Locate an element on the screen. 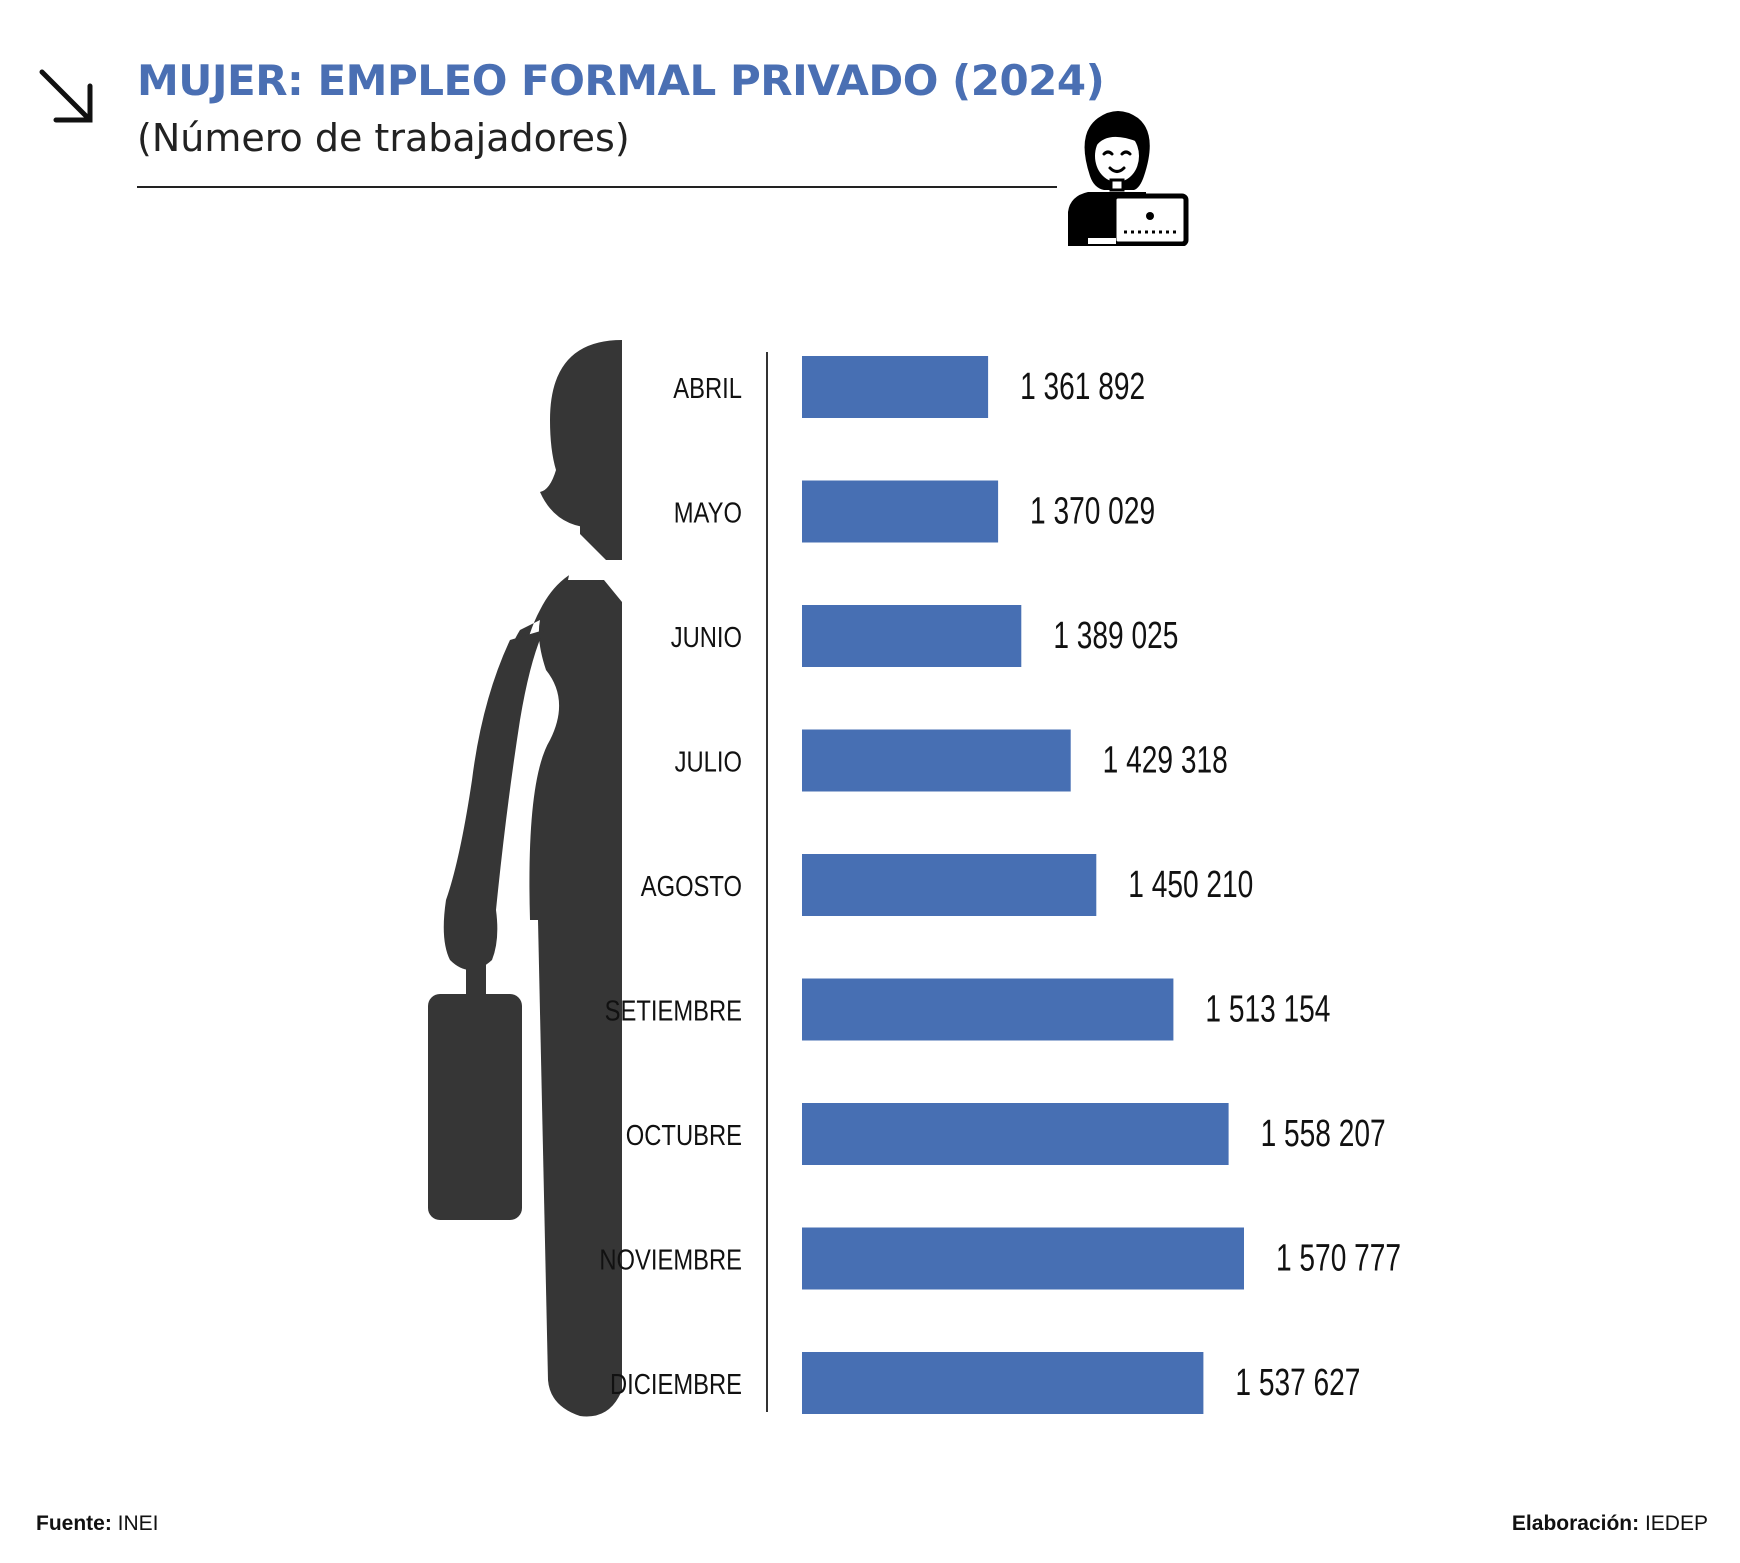  category-label: NOVIEMBRE is located at coordinates (670, 1259).